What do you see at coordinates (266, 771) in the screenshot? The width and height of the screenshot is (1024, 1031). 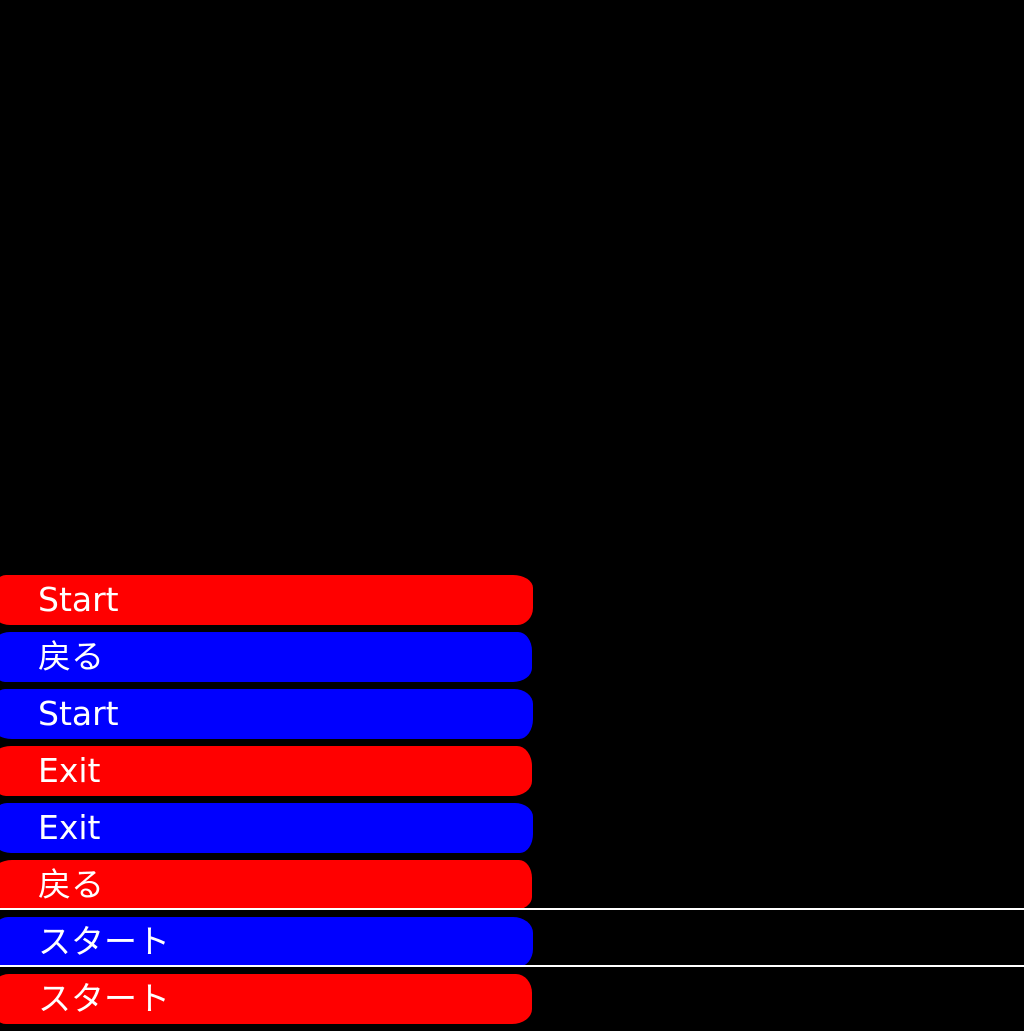 I see `menu-button-exit-red: Exit` at bounding box center [266, 771].